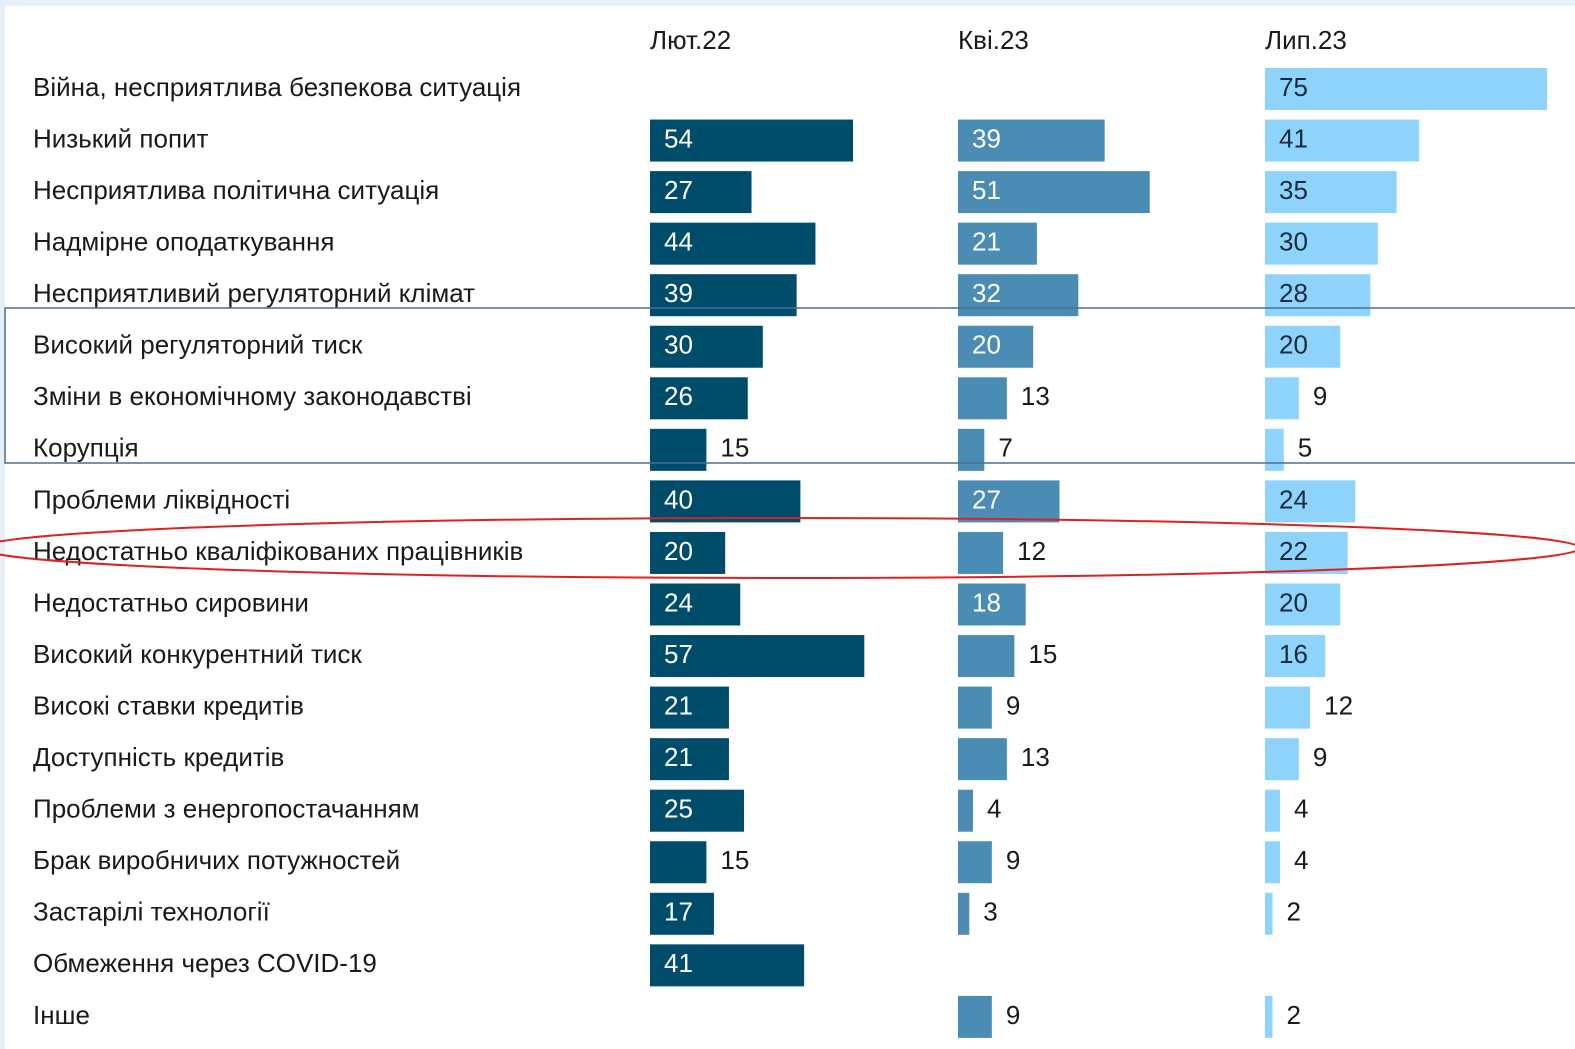 Image resolution: width=1575 pixels, height=1049 pixels. Describe the element at coordinates (690, 40) in the screenshot. I see `series-label: Лют.22` at that location.